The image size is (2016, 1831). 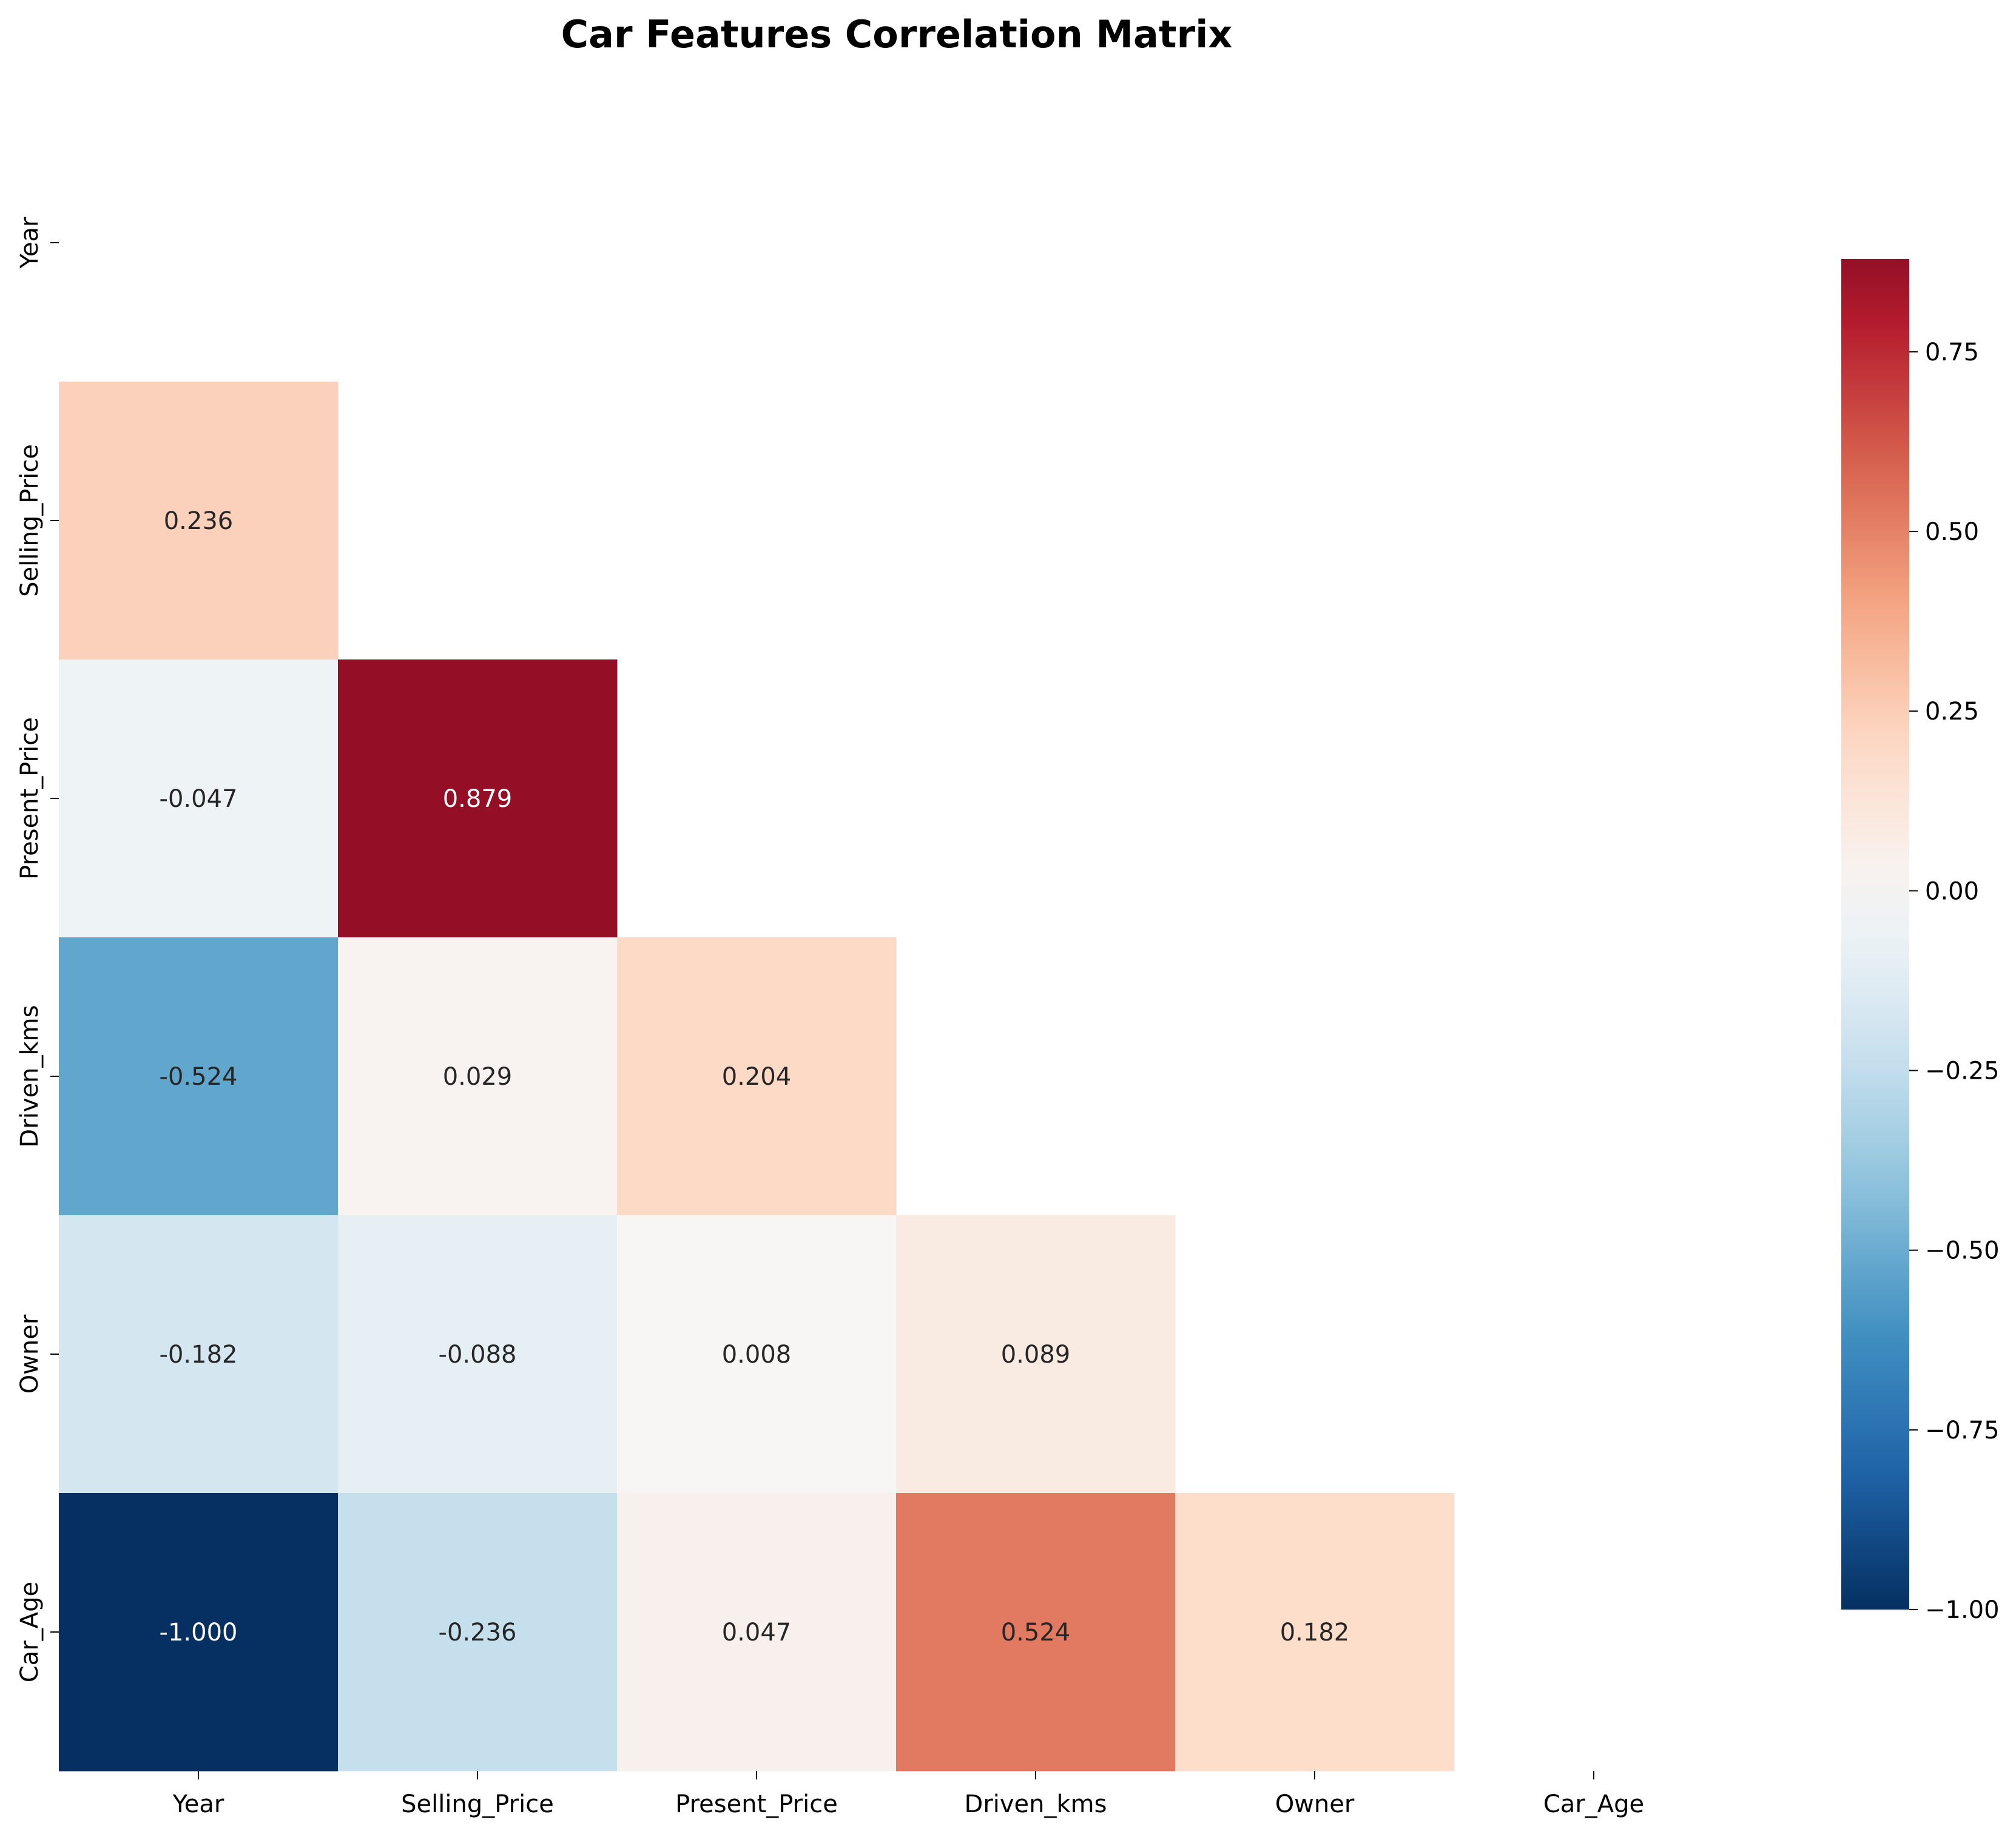 I want to click on heatmap-cell-Car_Age-Owner, so click(x=1315, y=1632).